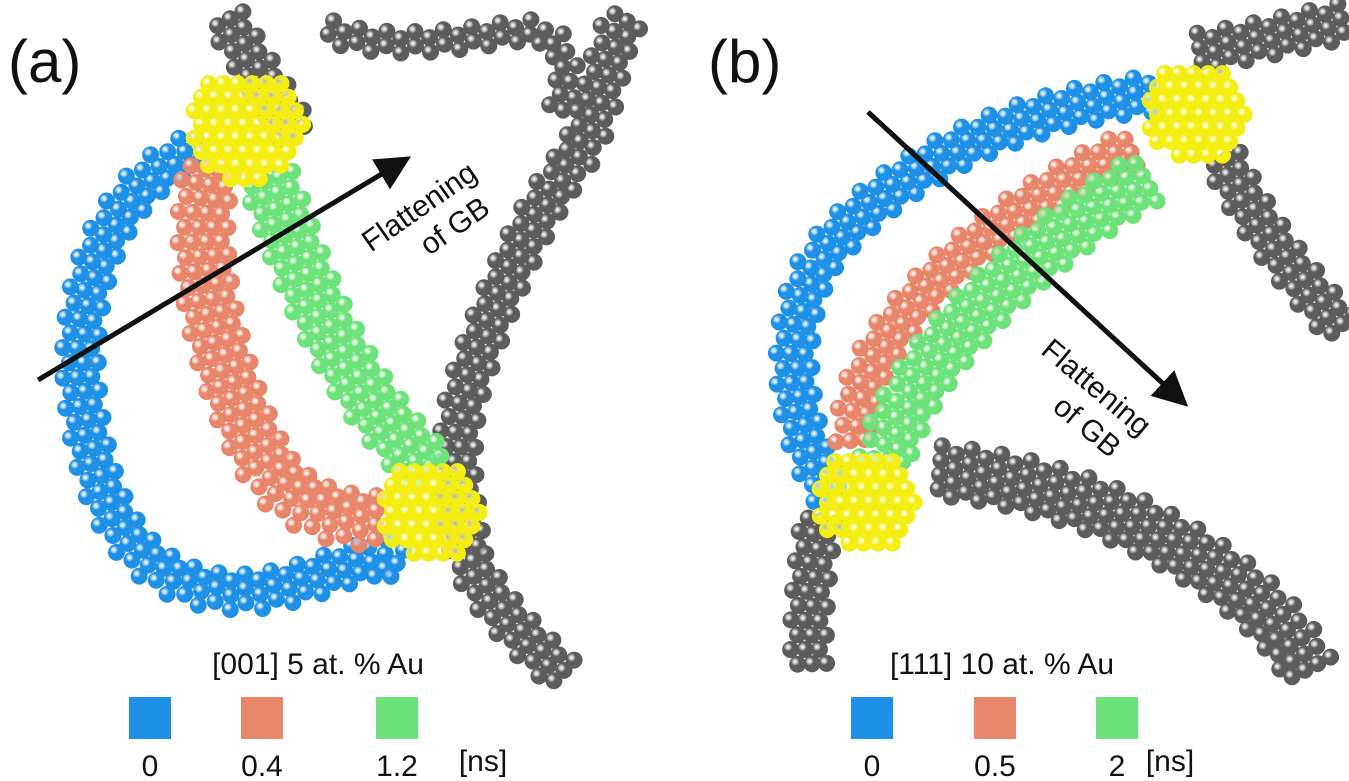 The height and width of the screenshot is (781, 1349). I want to click on legend-label: 0.5, so click(995, 765).